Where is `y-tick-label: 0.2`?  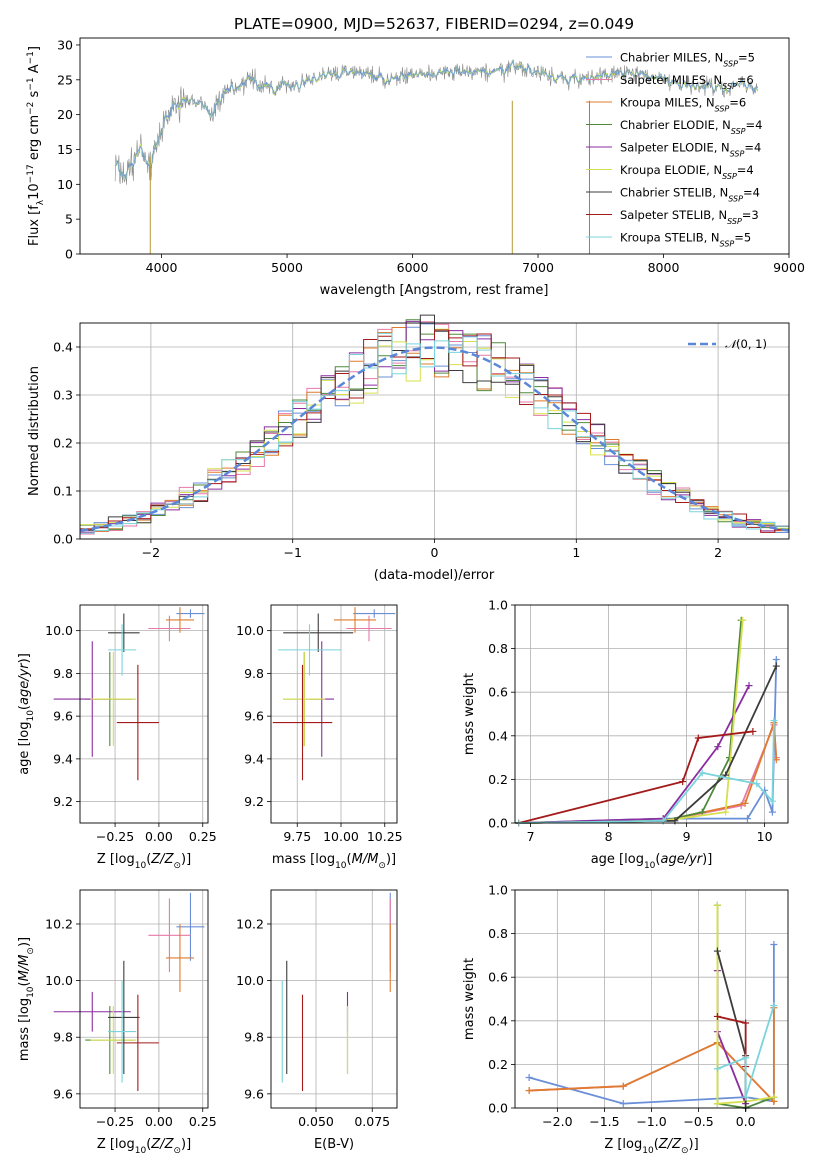
y-tick-label: 0.2 is located at coordinates (498, 1064).